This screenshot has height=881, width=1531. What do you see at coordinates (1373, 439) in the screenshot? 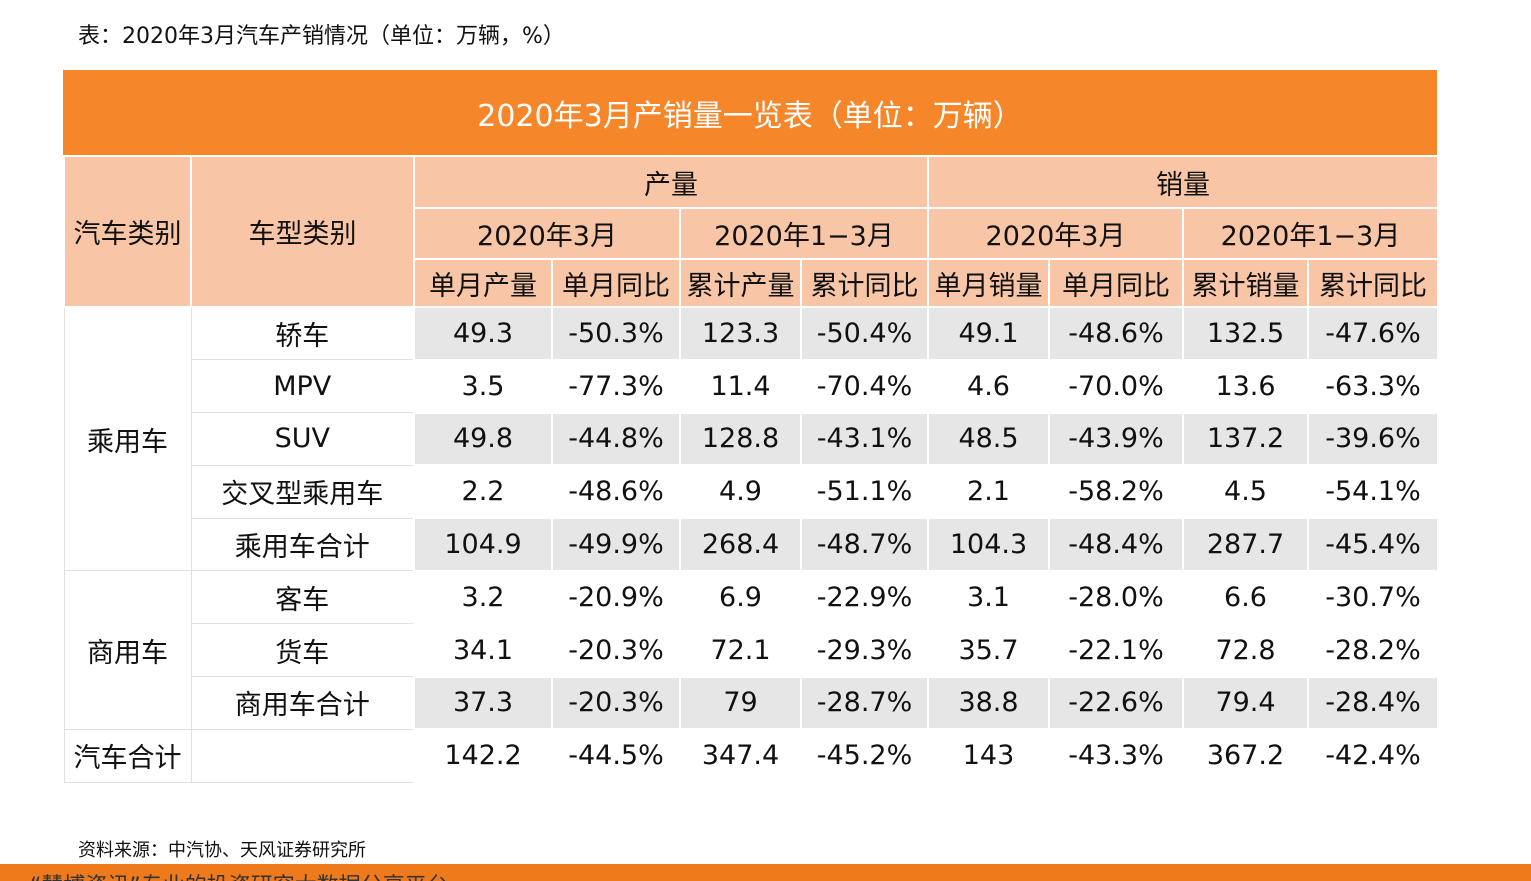
I see `value-cell: -39.6%` at bounding box center [1373, 439].